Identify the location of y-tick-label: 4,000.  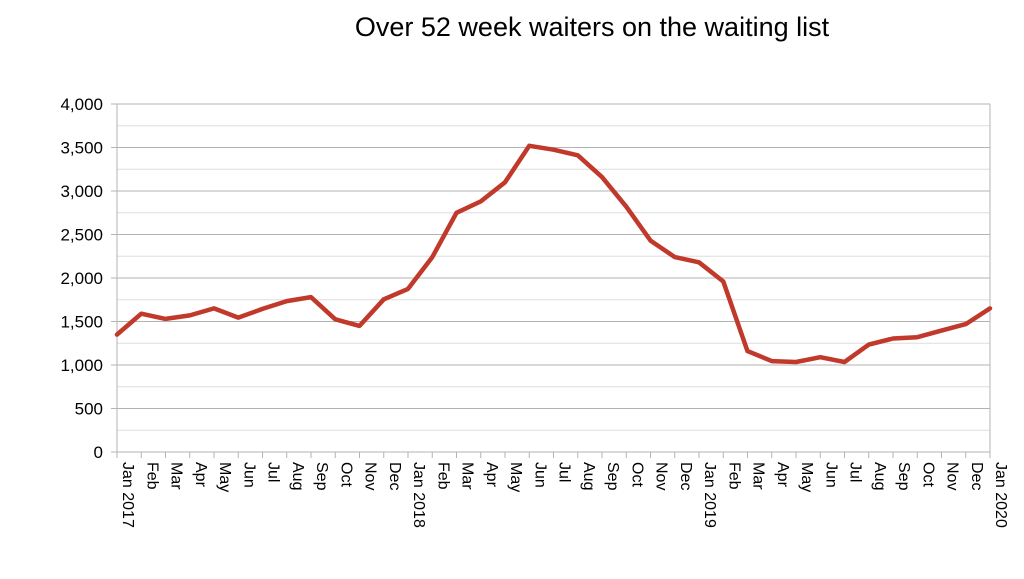
(81, 104).